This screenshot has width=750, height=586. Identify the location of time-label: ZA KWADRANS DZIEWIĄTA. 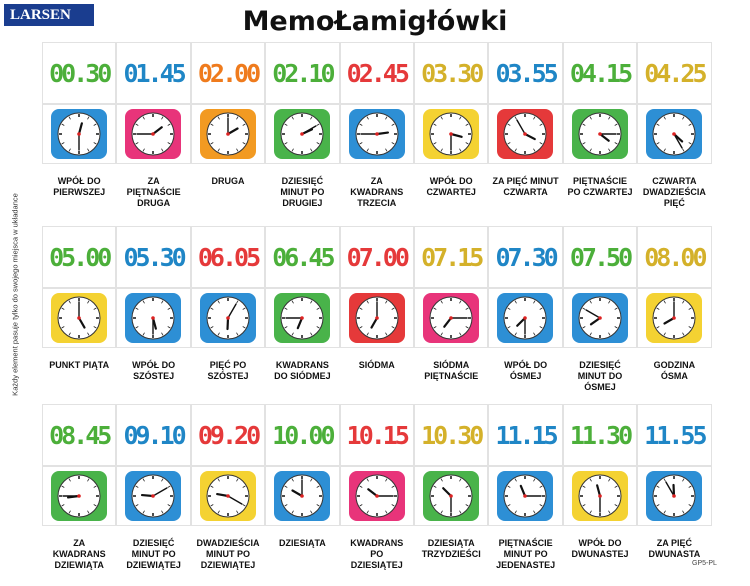
(79, 554).